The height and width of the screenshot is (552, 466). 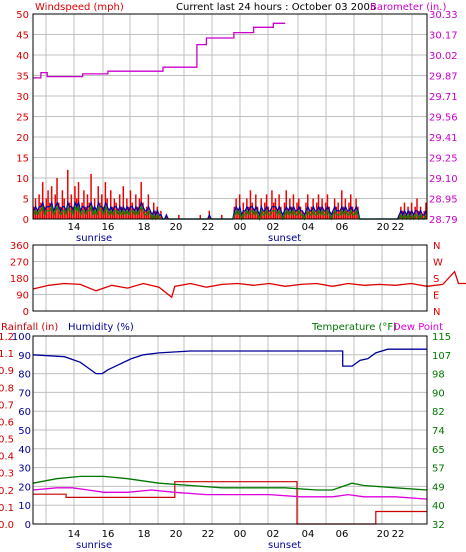 I want to click on direction-series, so click(x=249, y=284).